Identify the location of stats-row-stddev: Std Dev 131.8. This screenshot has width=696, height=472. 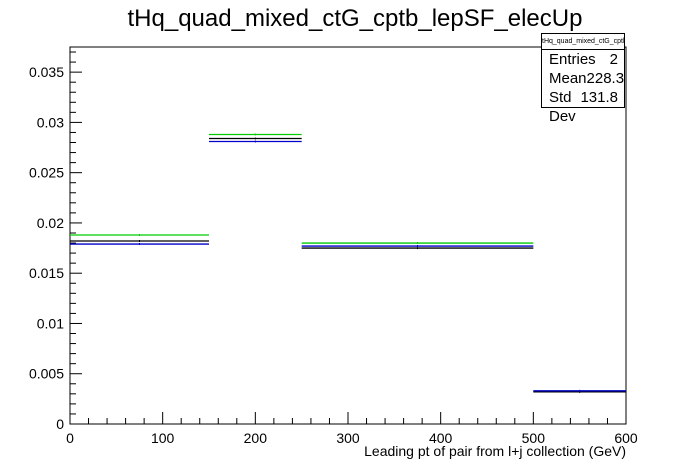
(583, 106).